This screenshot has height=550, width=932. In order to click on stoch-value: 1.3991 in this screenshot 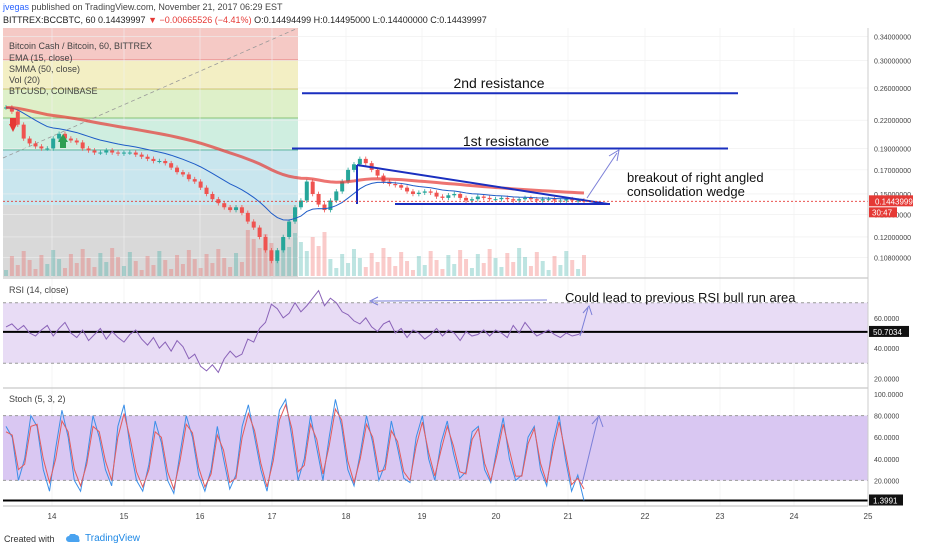, I will do `click(885, 500)`.